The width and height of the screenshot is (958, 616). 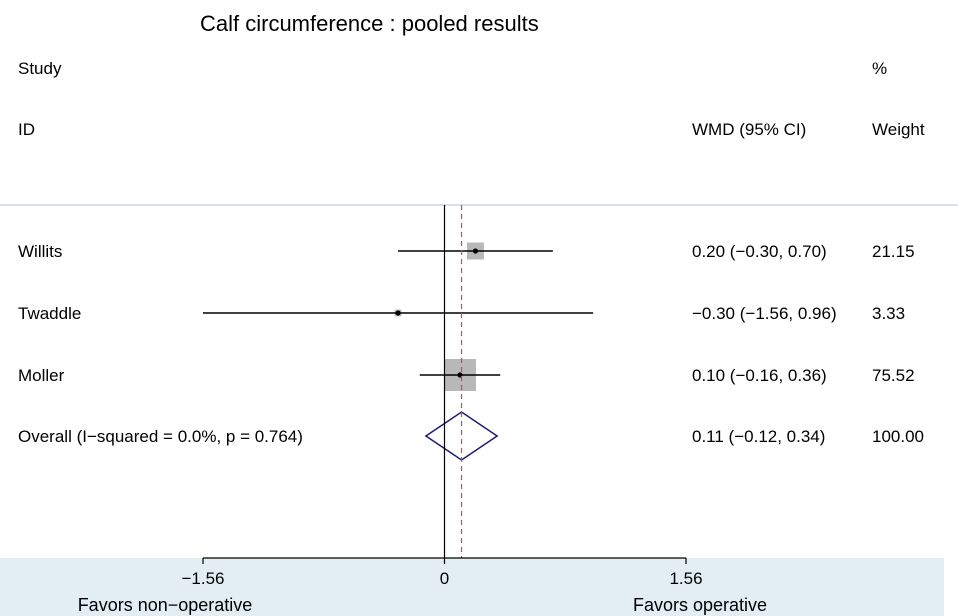 What do you see at coordinates (202, 578) in the screenshot?
I see `x-tick-label: −1.56` at bounding box center [202, 578].